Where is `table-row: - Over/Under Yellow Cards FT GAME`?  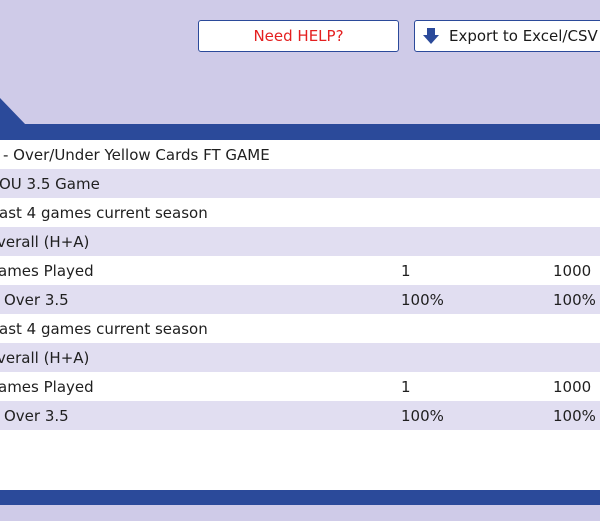 table-row: - Over/Under Yellow Cards FT GAME is located at coordinates (300, 154).